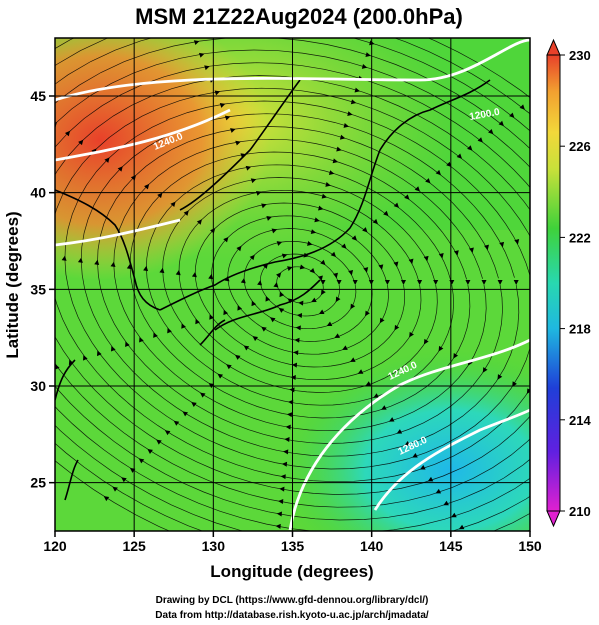 The image size is (599, 625). What do you see at coordinates (553, 283) in the screenshot?
I see `colorbar-body` at bounding box center [553, 283].